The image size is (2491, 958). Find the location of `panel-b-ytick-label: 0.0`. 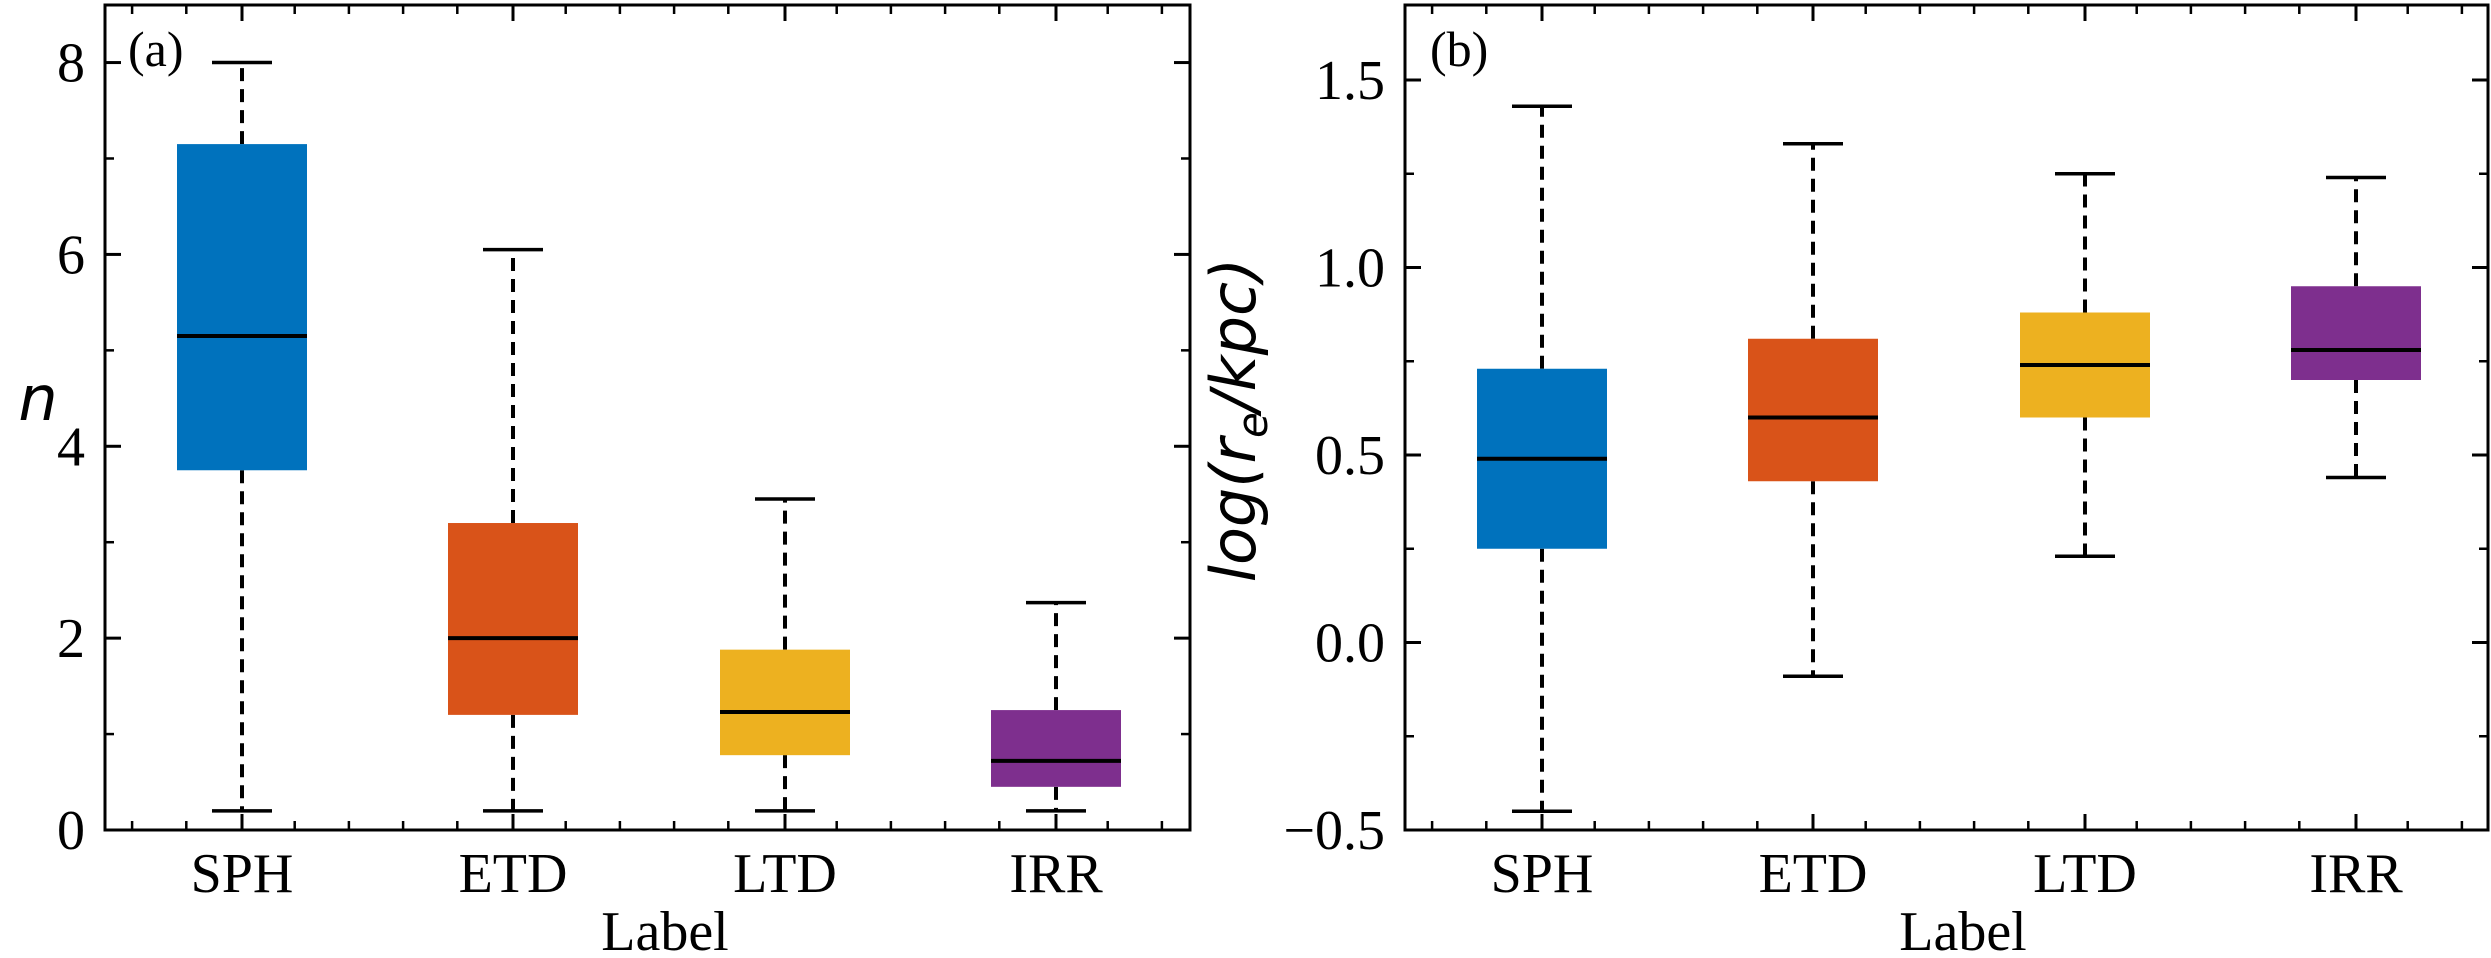

panel-b-ytick-label: 0.0 is located at coordinates (1350, 644).